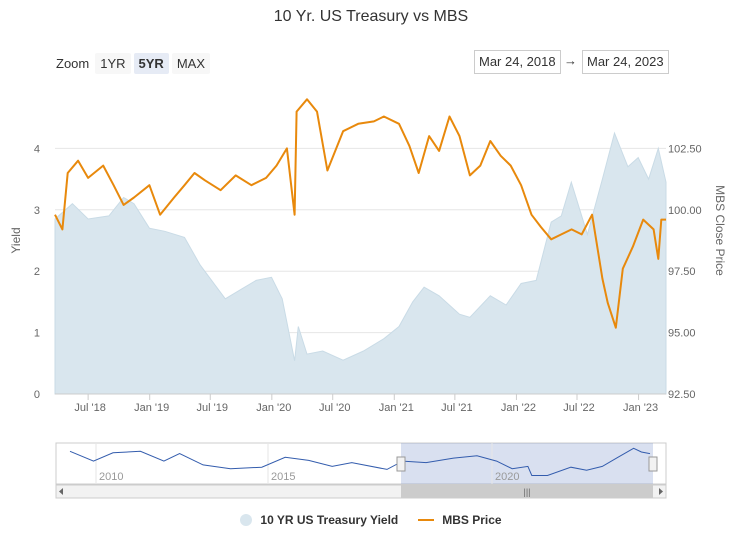 The image size is (742, 552). What do you see at coordinates (37, 272) in the screenshot?
I see `y-tick-label-left: 2` at bounding box center [37, 272].